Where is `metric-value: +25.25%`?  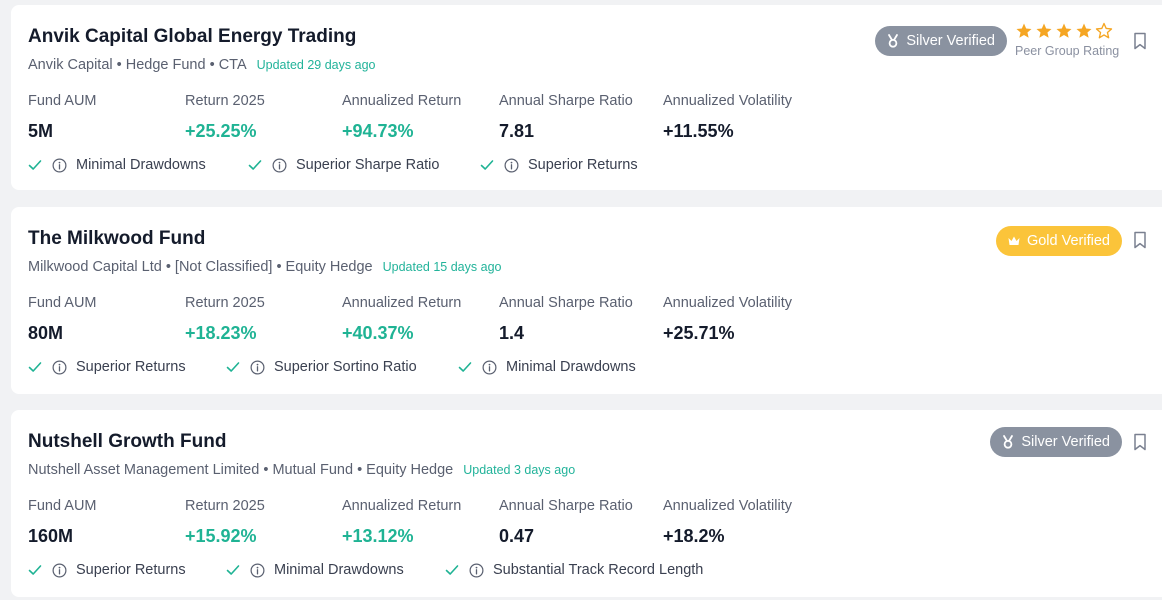
metric-value: +25.25% is located at coordinates (221, 131).